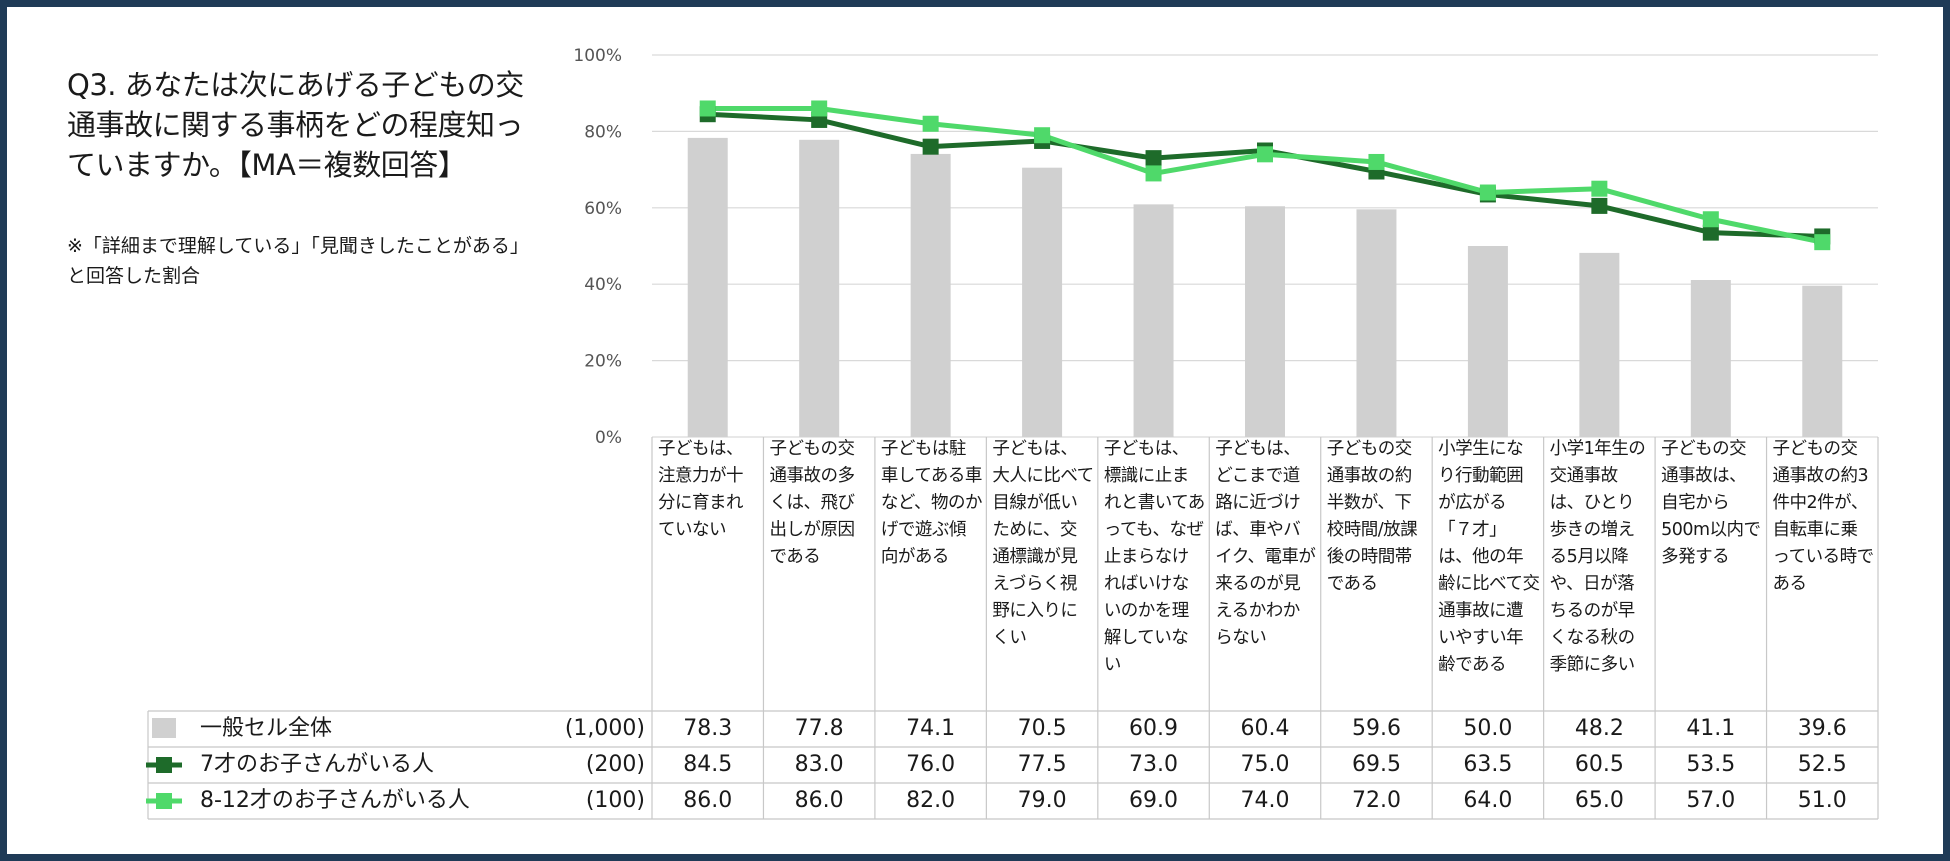  I want to click on y-tick-label: 20%, so click(603, 362).